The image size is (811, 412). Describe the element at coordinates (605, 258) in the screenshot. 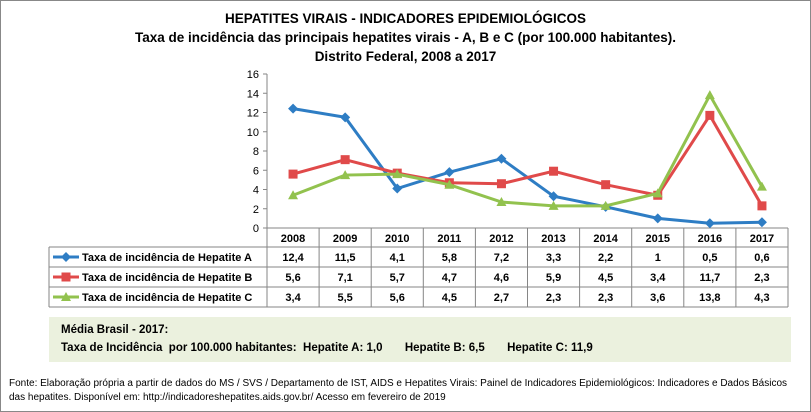

I see `table-cell: 2,2` at that location.